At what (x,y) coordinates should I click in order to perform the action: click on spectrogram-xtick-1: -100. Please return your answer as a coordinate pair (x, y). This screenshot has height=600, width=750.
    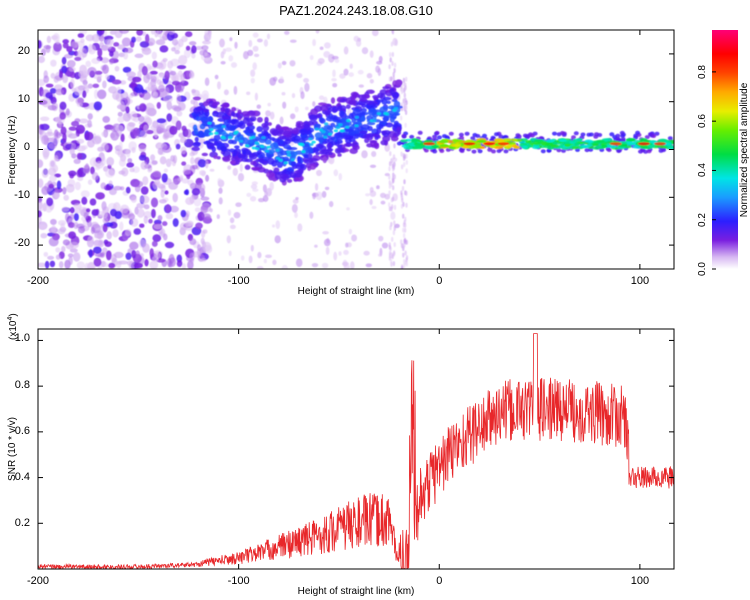
    Looking at the image, I should click on (239, 281).